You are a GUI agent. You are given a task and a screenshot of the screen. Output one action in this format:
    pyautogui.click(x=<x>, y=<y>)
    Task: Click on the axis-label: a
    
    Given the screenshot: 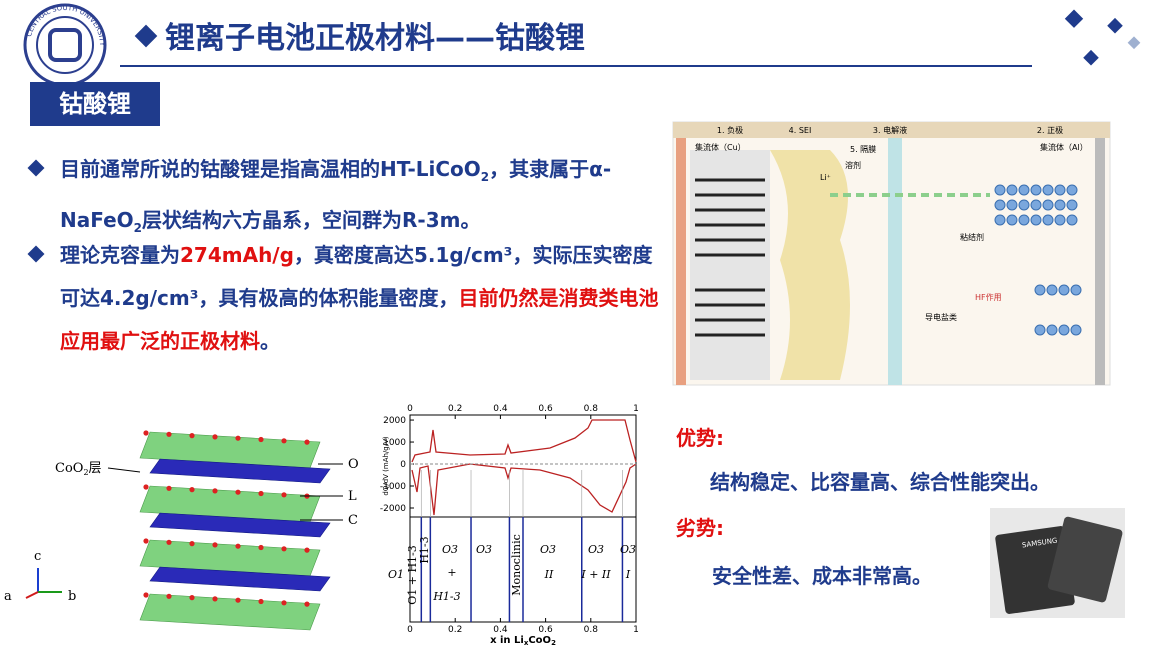 What is the action you would take?
    pyautogui.click(x=8, y=596)
    